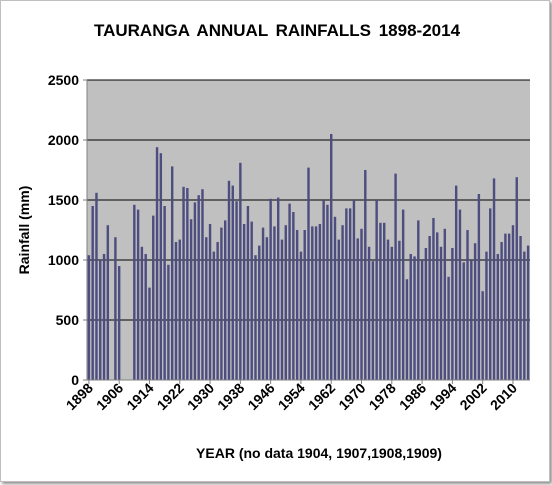 The width and height of the screenshot is (552, 485). I want to click on bar-1933, so click(221, 303).